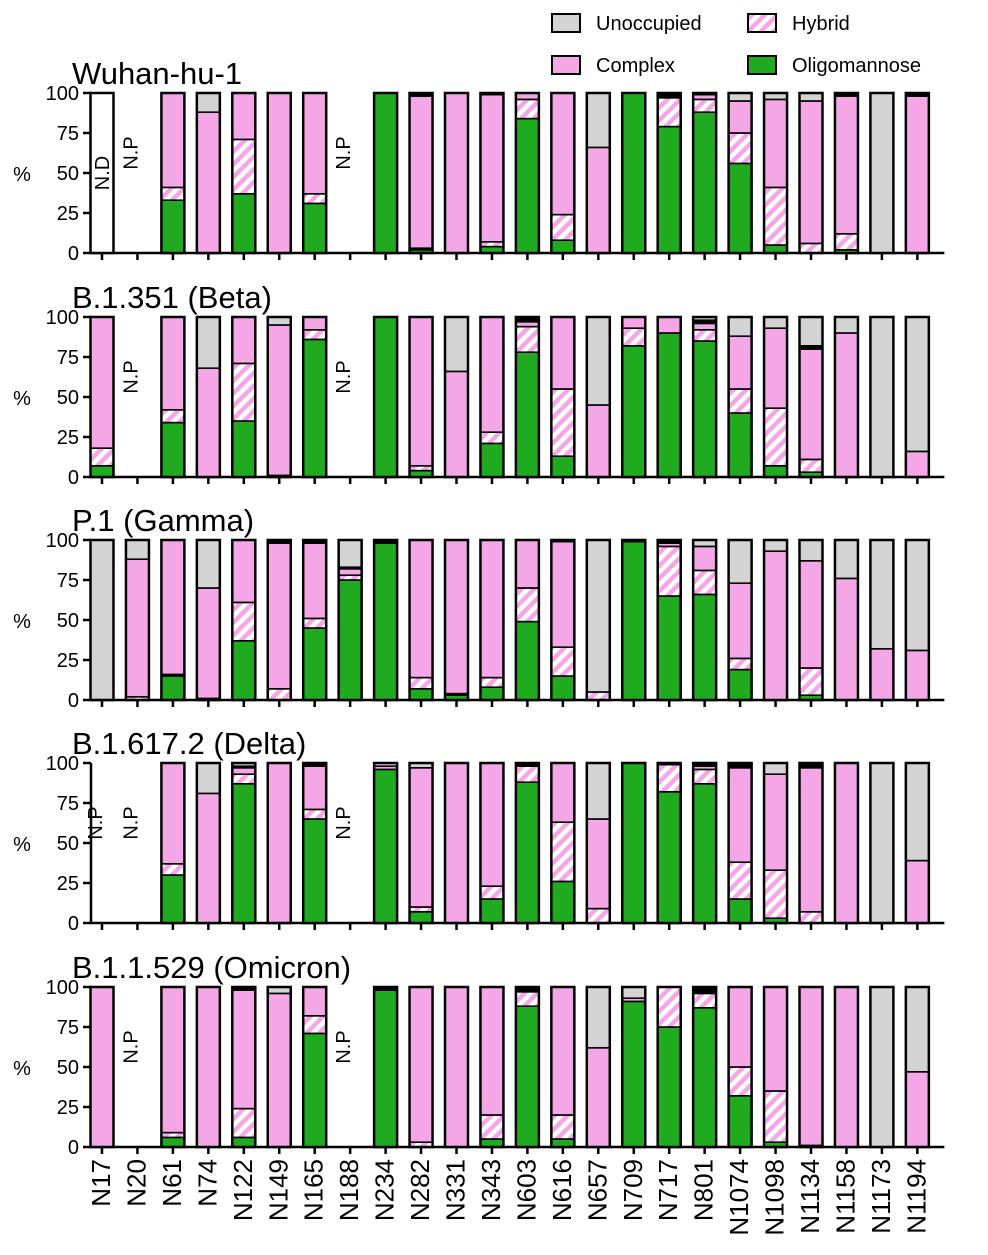 This screenshot has height=1255, width=988. What do you see at coordinates (62, 318) in the screenshot?
I see `y-tick-label: 100` at bounding box center [62, 318].